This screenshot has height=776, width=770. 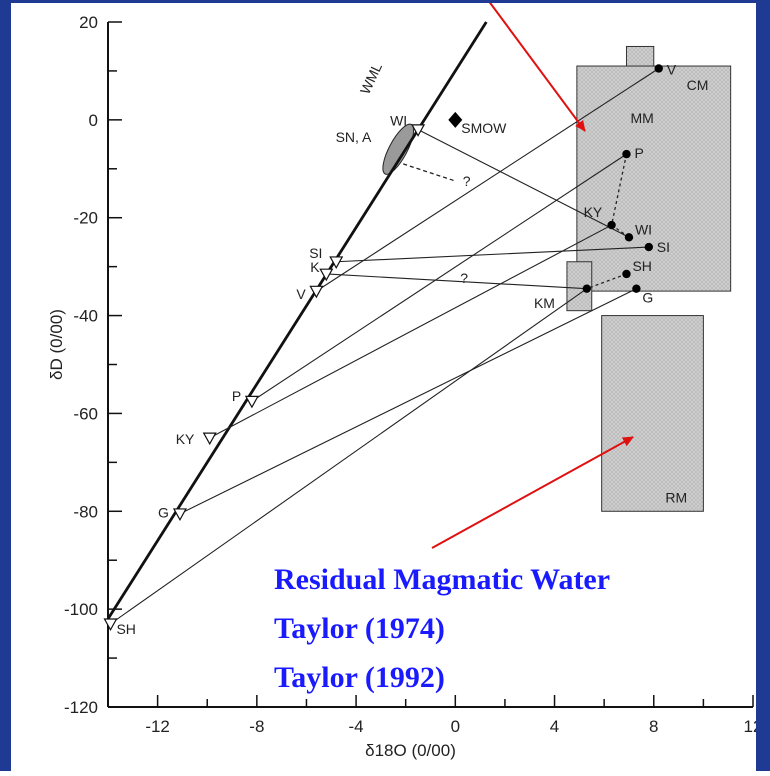 I want to click on wml-label: WML, so click(x=371, y=78).